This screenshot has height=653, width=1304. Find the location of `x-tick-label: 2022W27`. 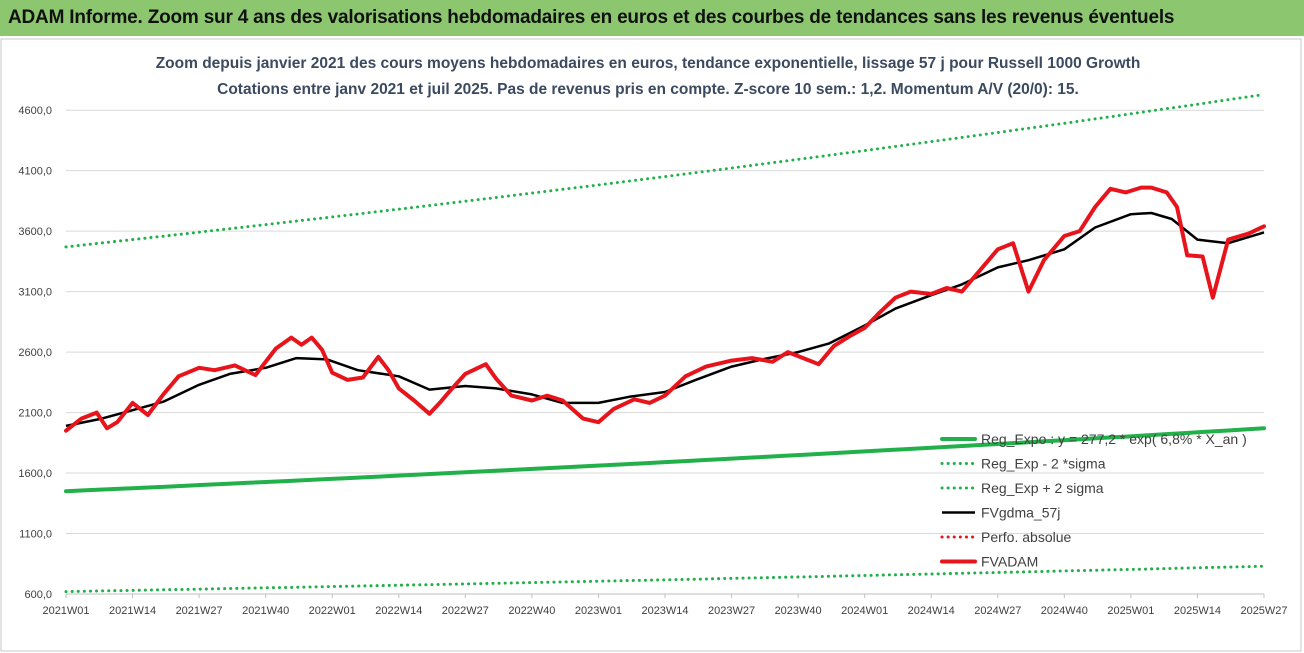

x-tick-label: 2022W27 is located at coordinates (465, 611).